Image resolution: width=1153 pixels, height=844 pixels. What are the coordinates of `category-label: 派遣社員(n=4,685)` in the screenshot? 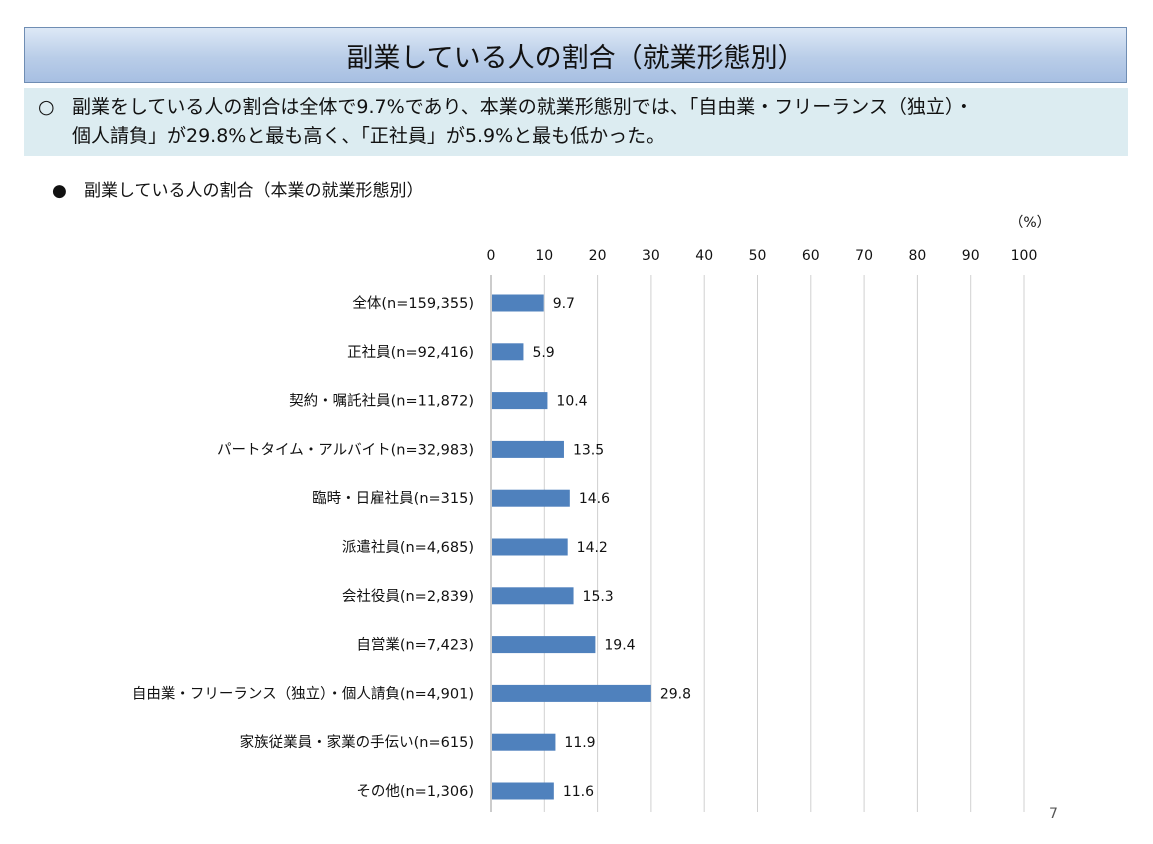 It's located at (408, 547).